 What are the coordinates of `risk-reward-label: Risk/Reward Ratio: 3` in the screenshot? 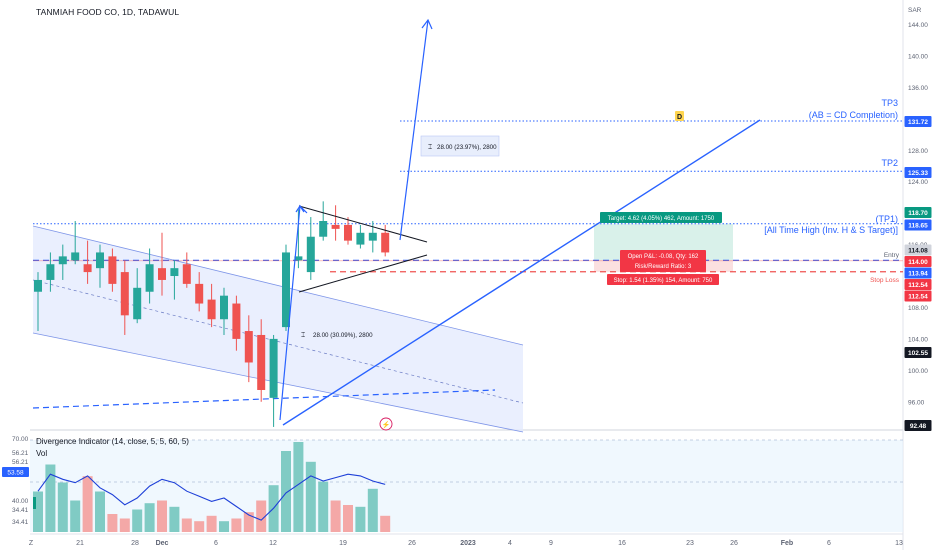 It's located at (663, 267).